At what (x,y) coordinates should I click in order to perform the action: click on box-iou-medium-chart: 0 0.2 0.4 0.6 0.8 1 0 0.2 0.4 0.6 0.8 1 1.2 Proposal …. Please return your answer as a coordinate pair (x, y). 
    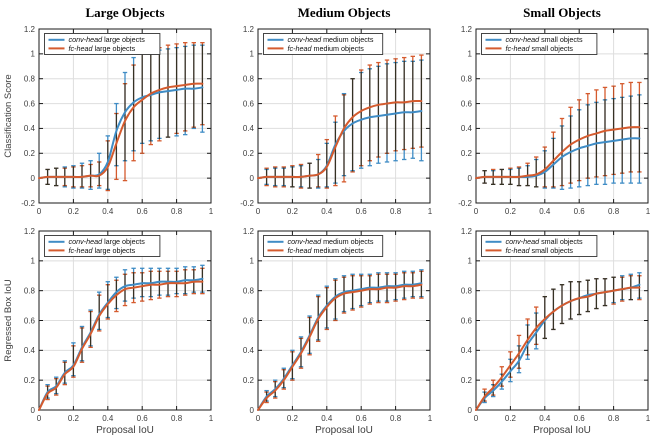
    Looking at the image, I should click on (337, 331).